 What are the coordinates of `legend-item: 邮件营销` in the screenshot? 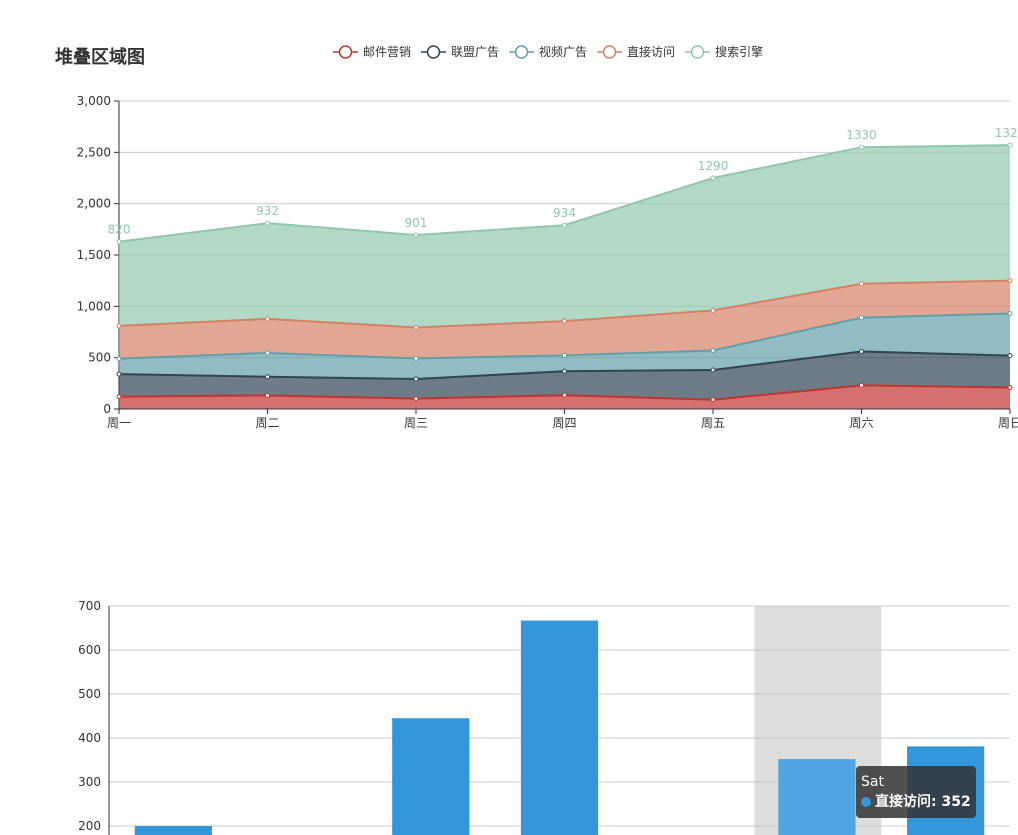 It's located at (372, 51).